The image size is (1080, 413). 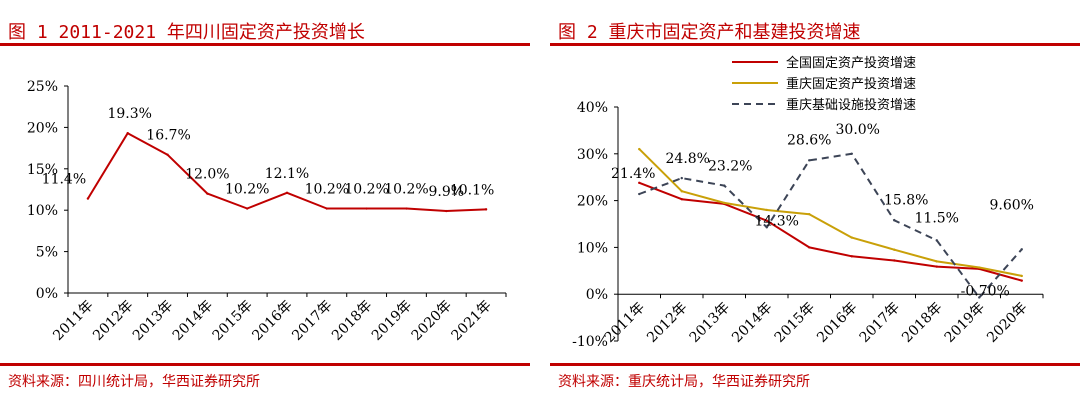 I want to click on data-label: 24.8%, so click(x=688, y=159).